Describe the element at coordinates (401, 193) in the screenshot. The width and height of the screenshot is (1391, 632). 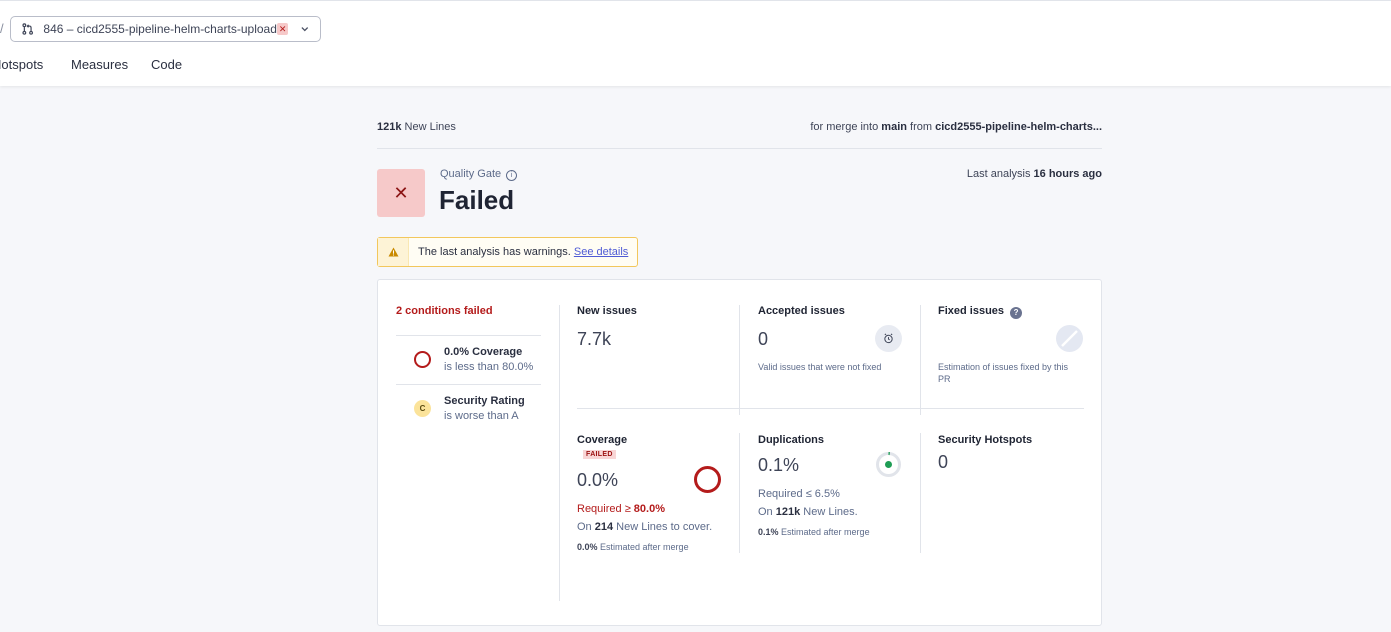
I see `quality-gate-failed-icon: ✕` at that location.